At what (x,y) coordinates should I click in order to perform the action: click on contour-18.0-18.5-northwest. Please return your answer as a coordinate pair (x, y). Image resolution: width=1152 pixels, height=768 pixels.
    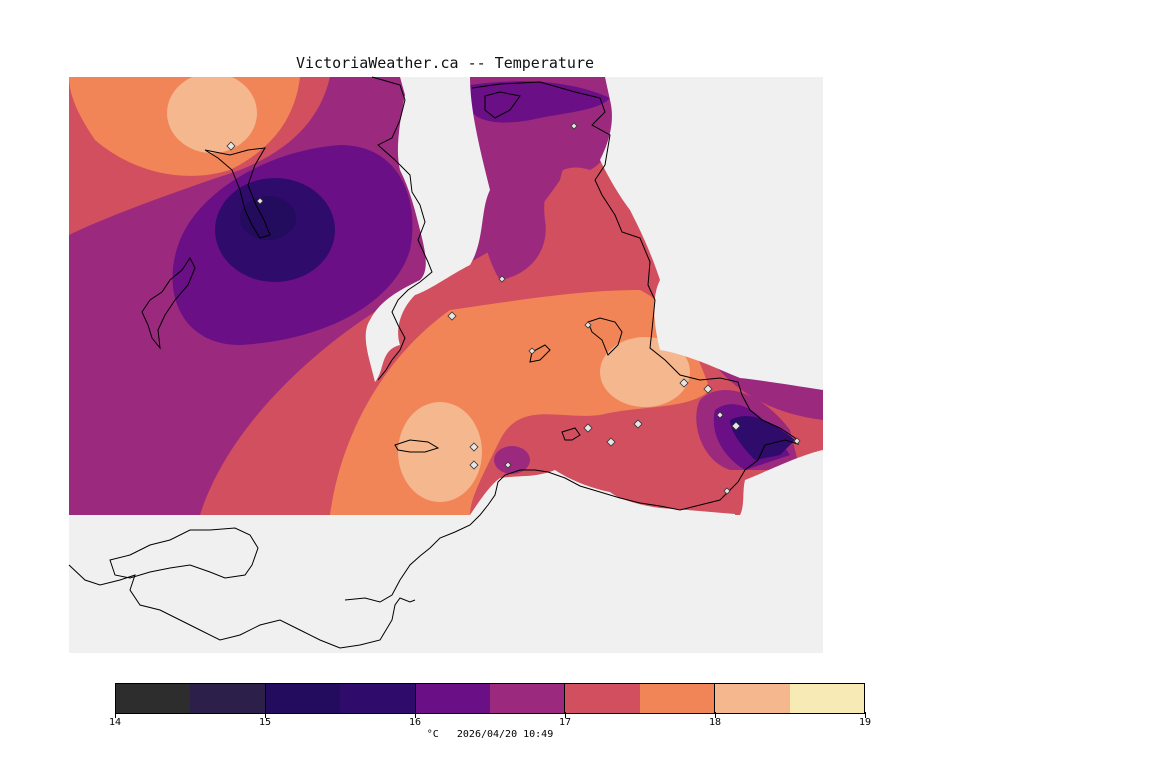
    Looking at the image, I should click on (212, 115).